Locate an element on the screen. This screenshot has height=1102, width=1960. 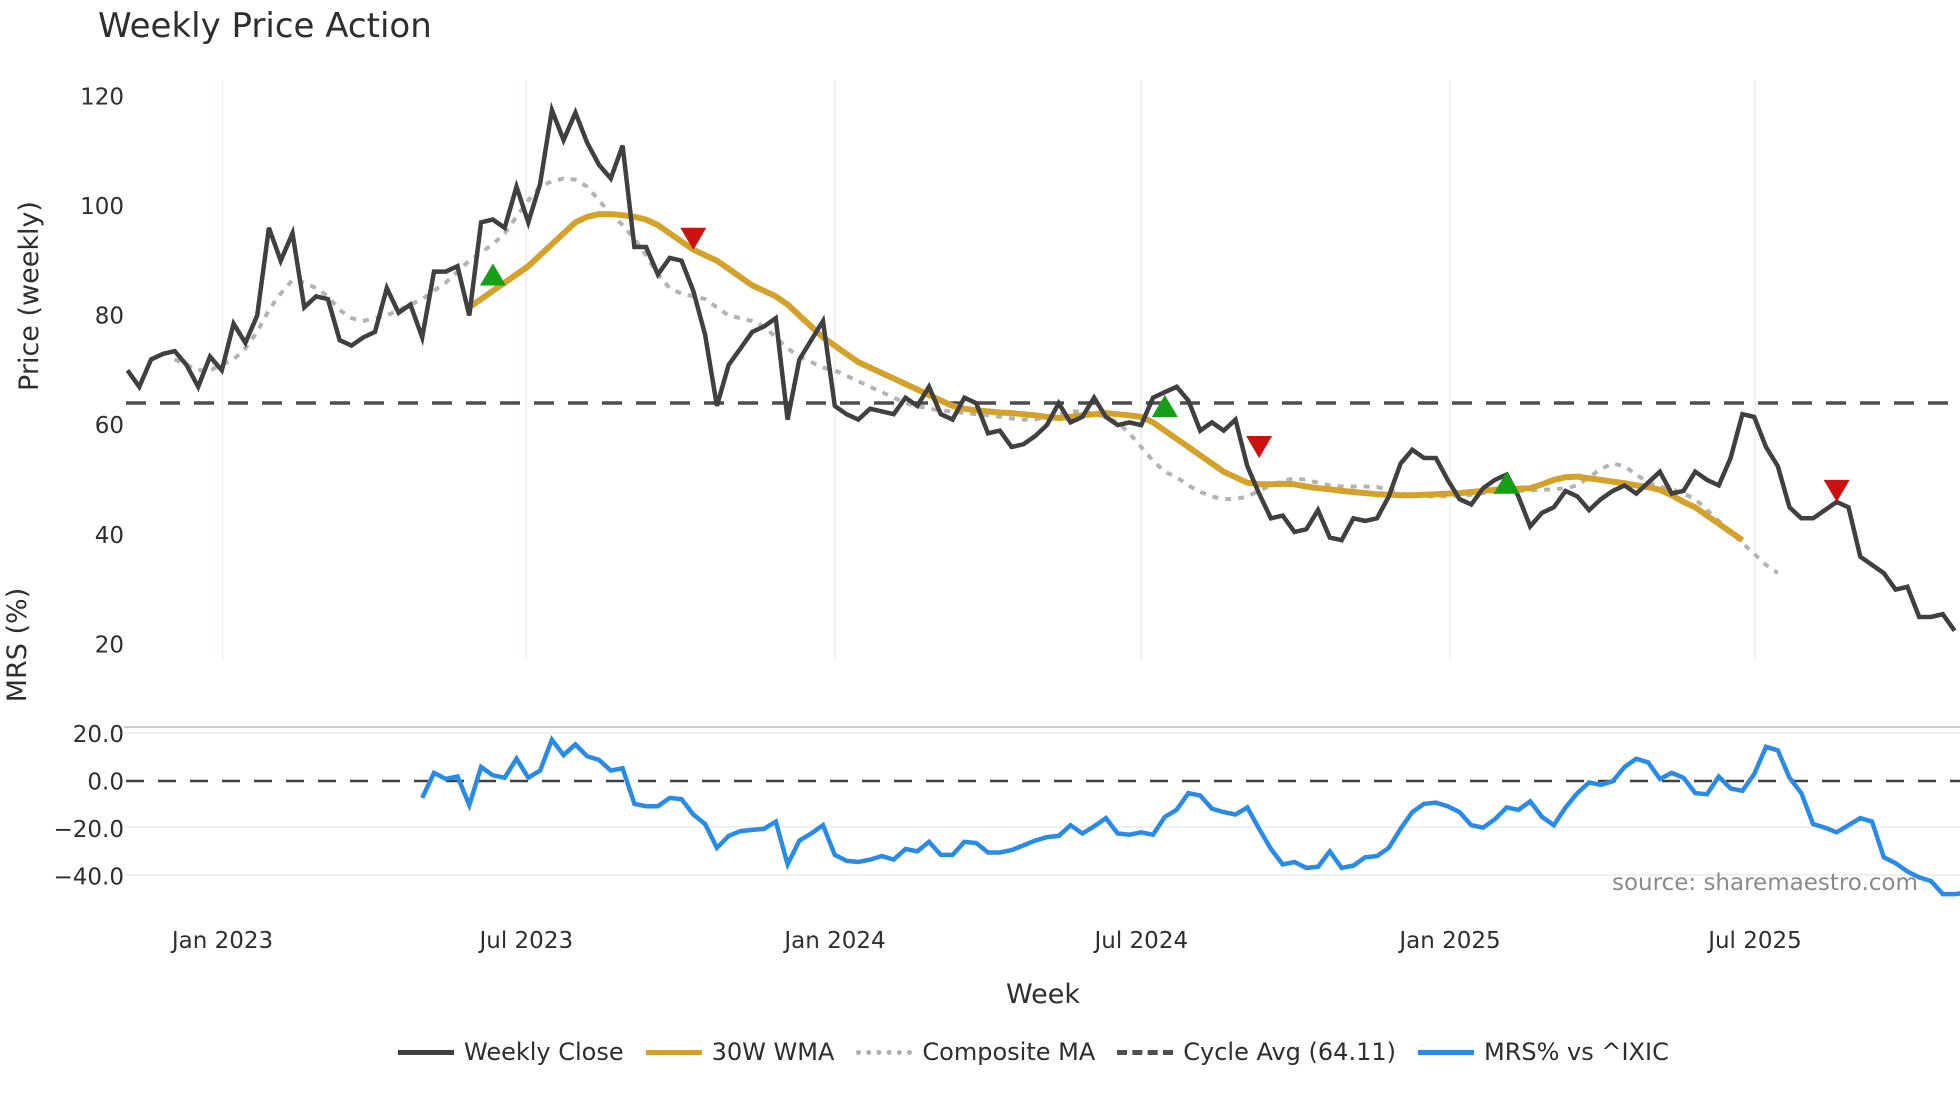
legend-item: Cycle Avg (64.11) is located at coordinates (1256, 1052).